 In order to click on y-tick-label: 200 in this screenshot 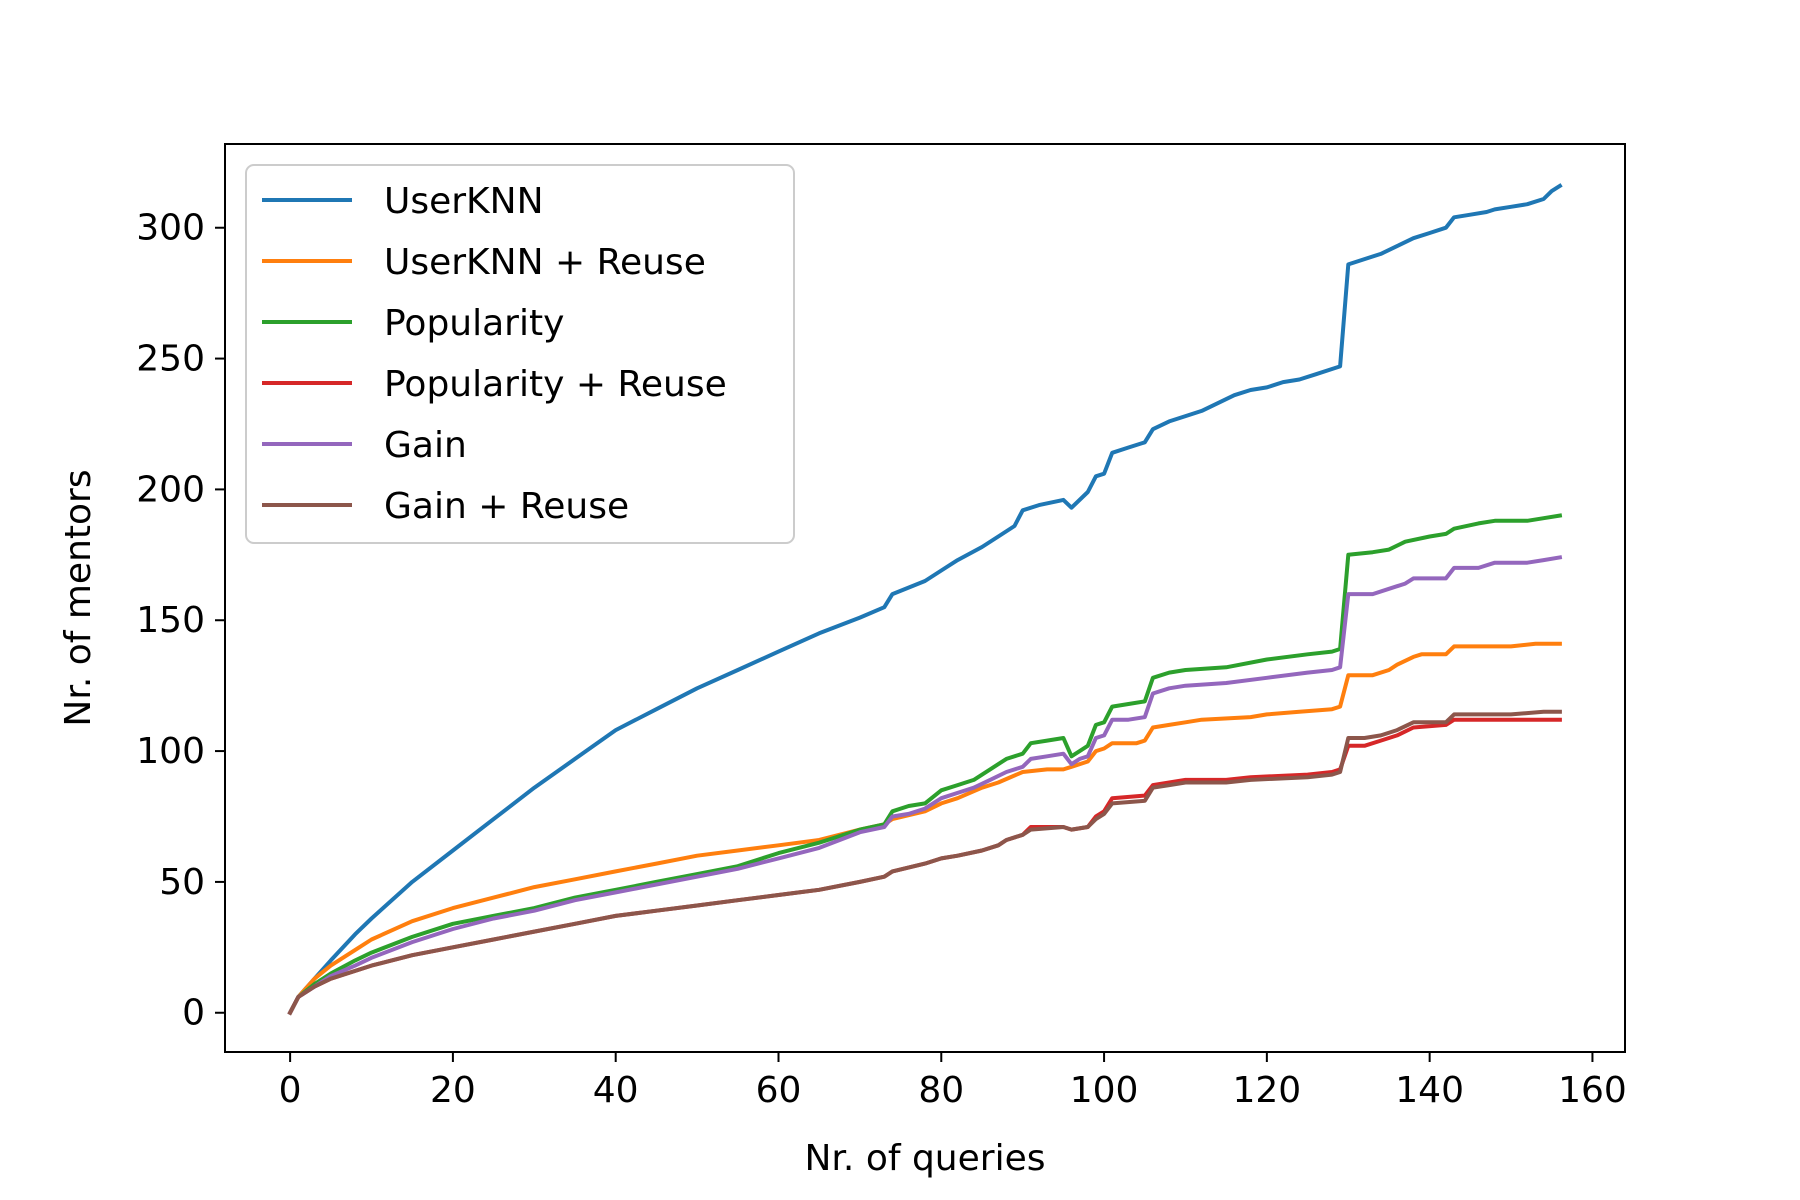, I will do `click(170, 489)`.